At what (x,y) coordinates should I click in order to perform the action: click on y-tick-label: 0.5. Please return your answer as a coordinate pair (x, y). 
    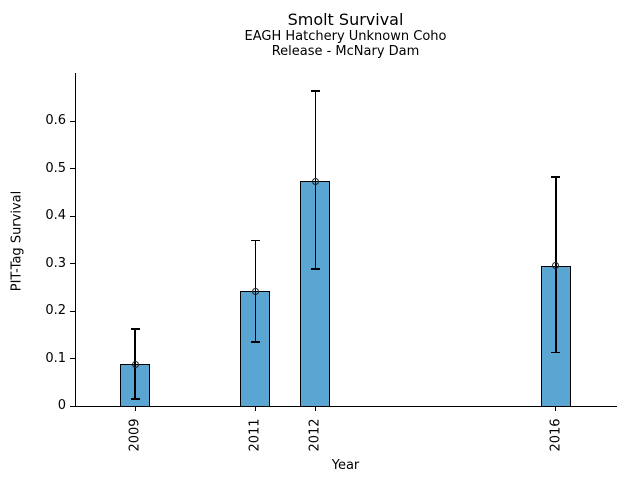
    Looking at the image, I should click on (55, 168).